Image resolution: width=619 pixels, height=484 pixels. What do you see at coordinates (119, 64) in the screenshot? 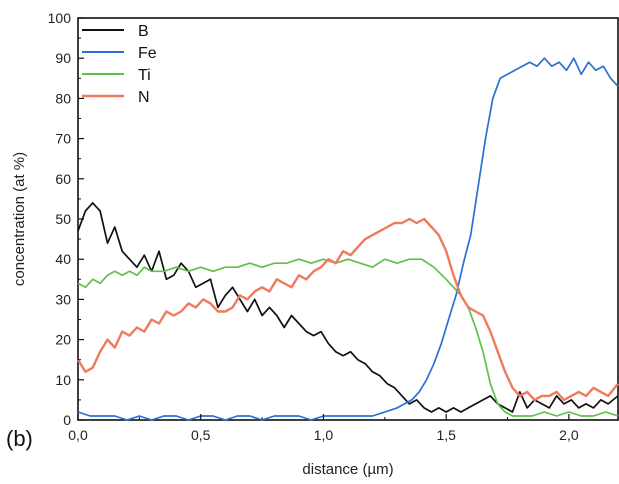
I see `legend: B Fe Ti N` at bounding box center [119, 64].